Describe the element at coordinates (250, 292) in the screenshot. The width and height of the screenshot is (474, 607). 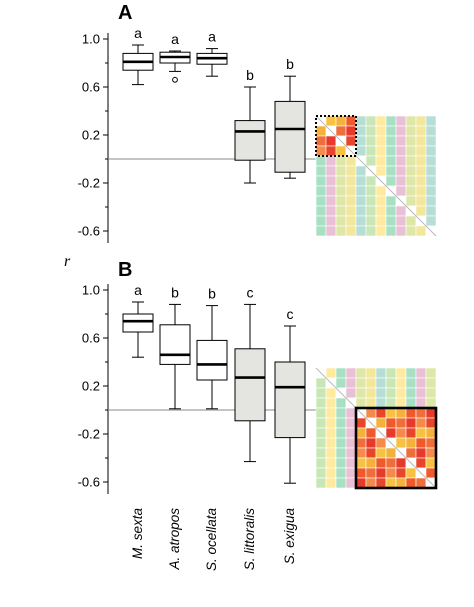
I see `group-letter: c` at that location.